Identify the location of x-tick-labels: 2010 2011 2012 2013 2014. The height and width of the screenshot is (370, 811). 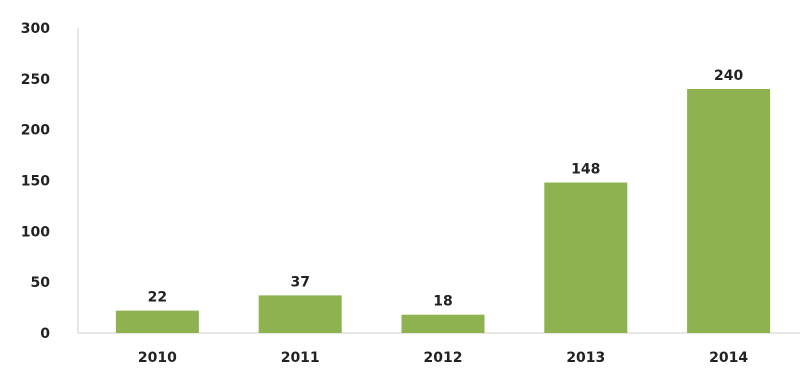
(443, 358).